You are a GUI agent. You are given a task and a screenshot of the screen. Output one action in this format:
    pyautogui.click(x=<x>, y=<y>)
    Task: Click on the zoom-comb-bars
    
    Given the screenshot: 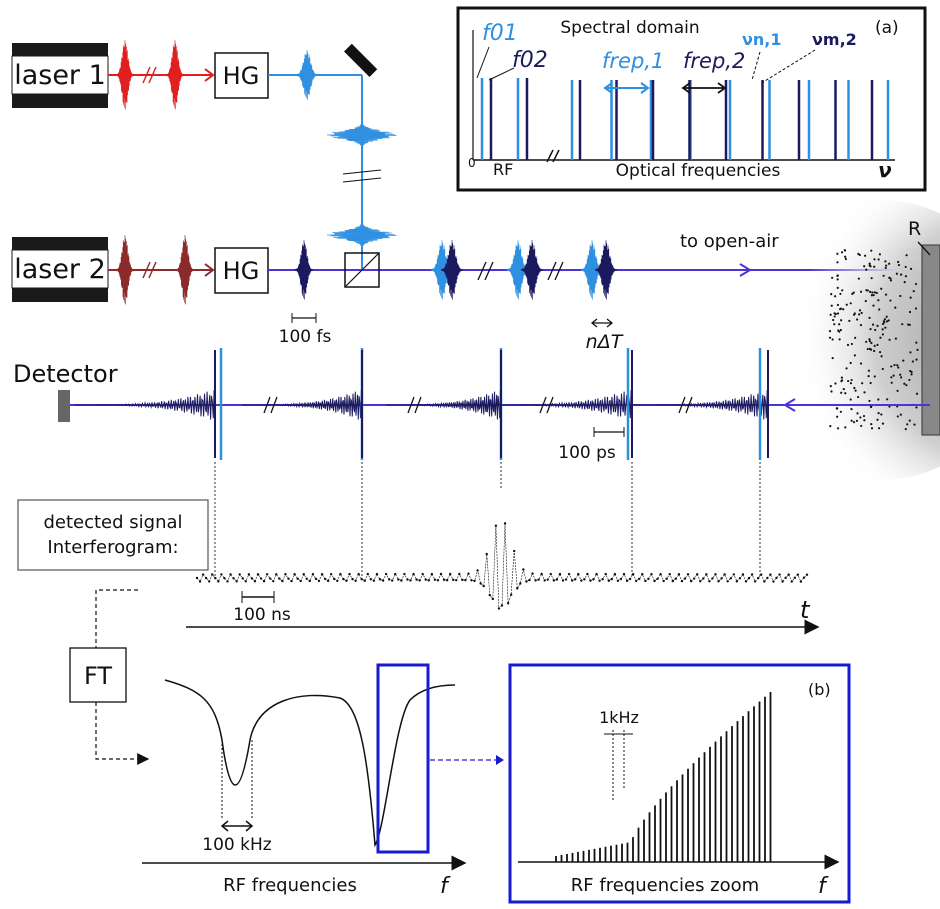 What is the action you would take?
    pyautogui.click(x=663, y=777)
    